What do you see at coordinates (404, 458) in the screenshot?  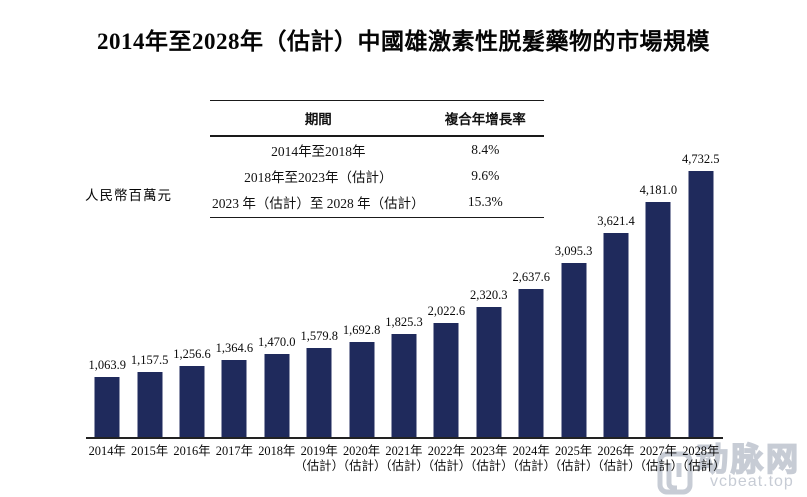 I see `x-axis-label: 2021年 （估計）` at bounding box center [404, 458].